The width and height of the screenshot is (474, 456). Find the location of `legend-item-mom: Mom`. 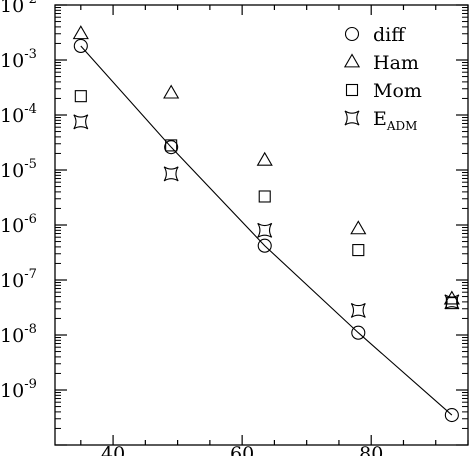

legend-item-mom: Mom is located at coordinates (383, 91).